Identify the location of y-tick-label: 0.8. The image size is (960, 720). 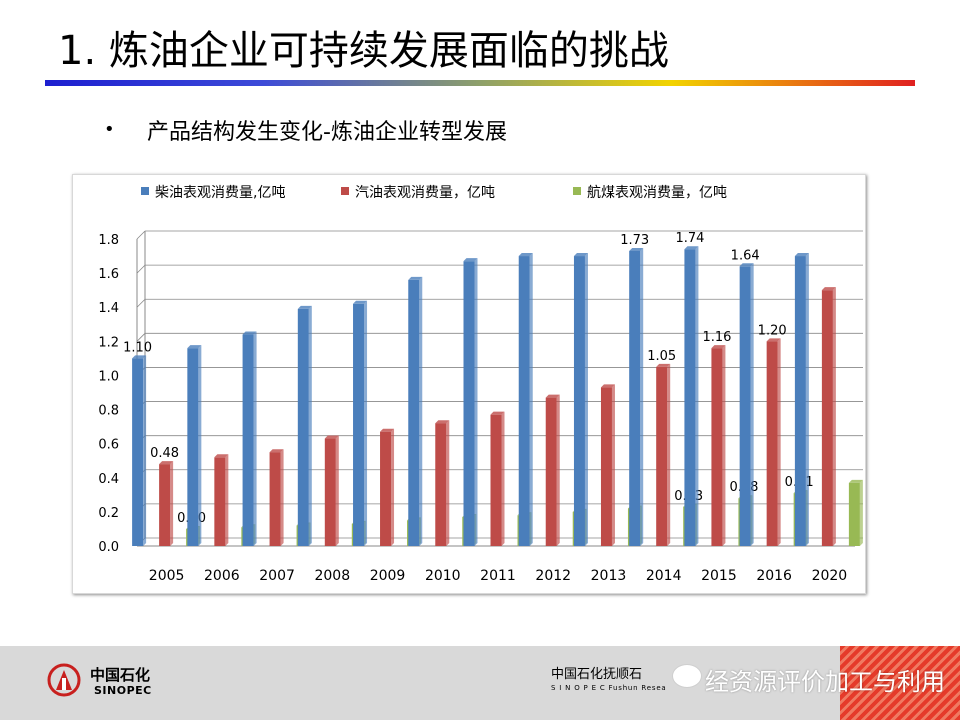
(108, 411).